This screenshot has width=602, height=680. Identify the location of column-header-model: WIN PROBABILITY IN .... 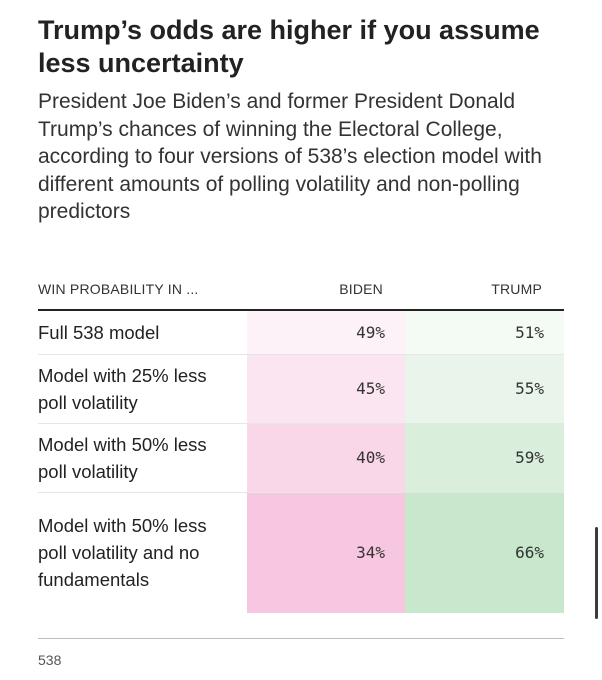
(142, 289).